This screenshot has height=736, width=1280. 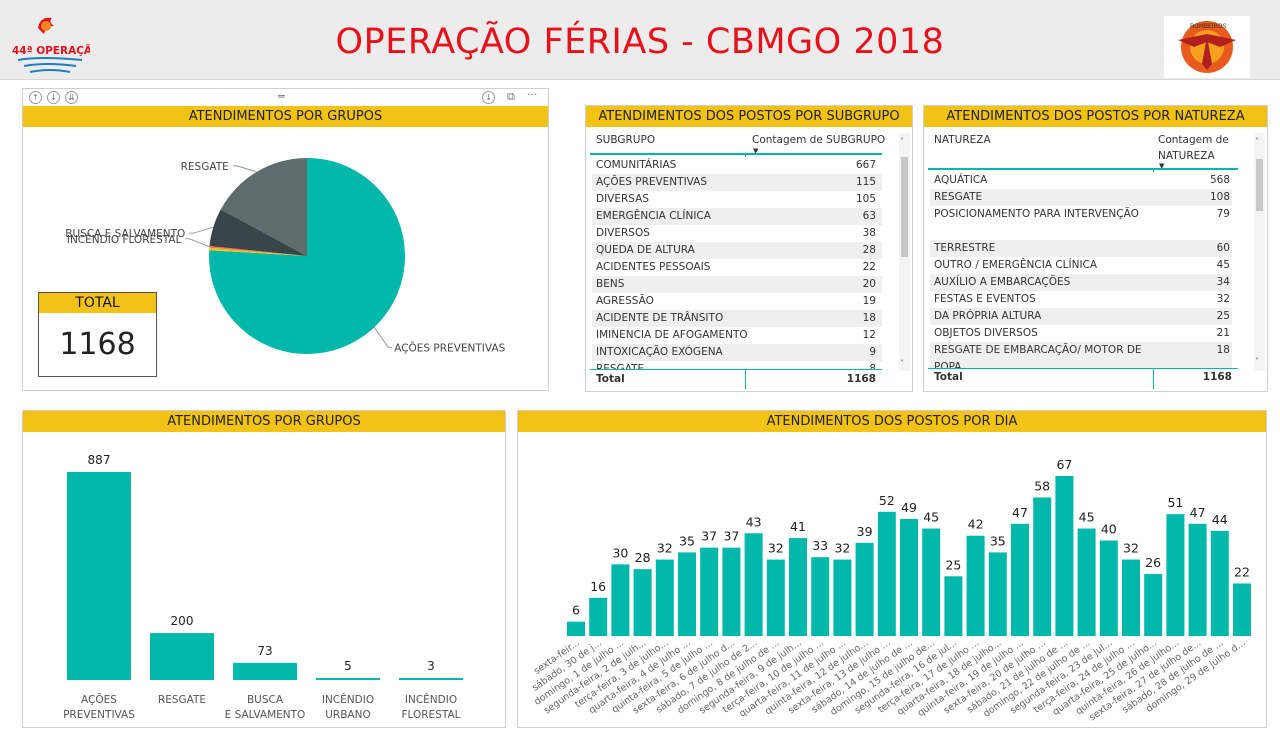 What do you see at coordinates (976, 524) in the screenshot?
I see `day-bar-value: 42` at bounding box center [976, 524].